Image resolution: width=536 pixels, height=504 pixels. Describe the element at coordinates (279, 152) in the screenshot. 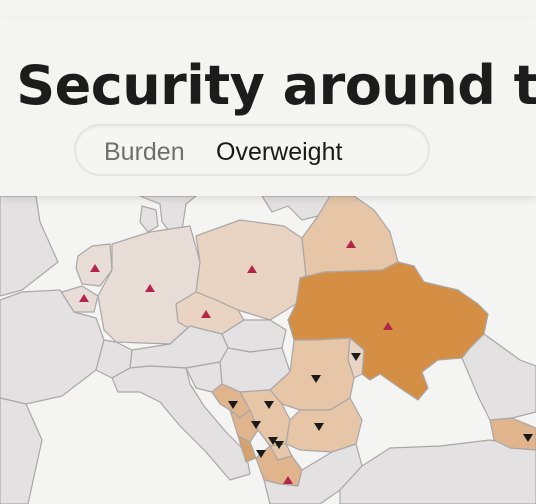

I see `toggle-option-overweight: Overweight` at that location.